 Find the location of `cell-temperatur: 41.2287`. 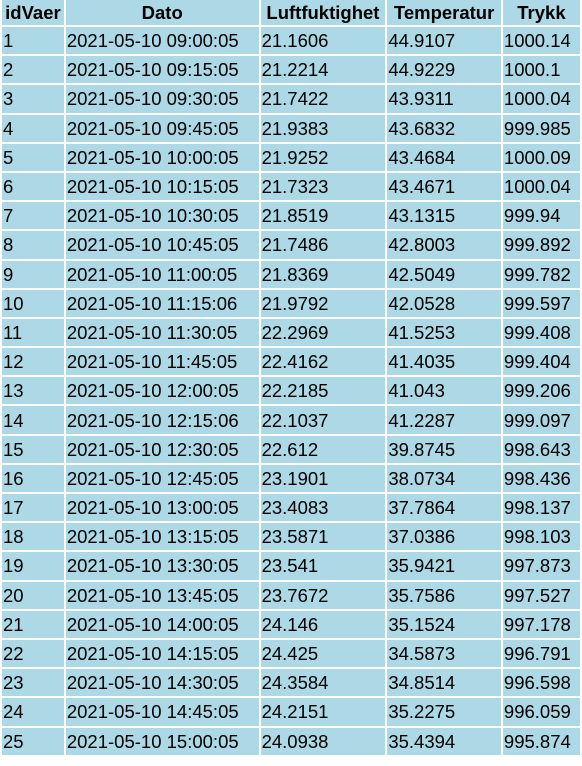

cell-temperatur: 41.2287 is located at coordinates (444, 420).